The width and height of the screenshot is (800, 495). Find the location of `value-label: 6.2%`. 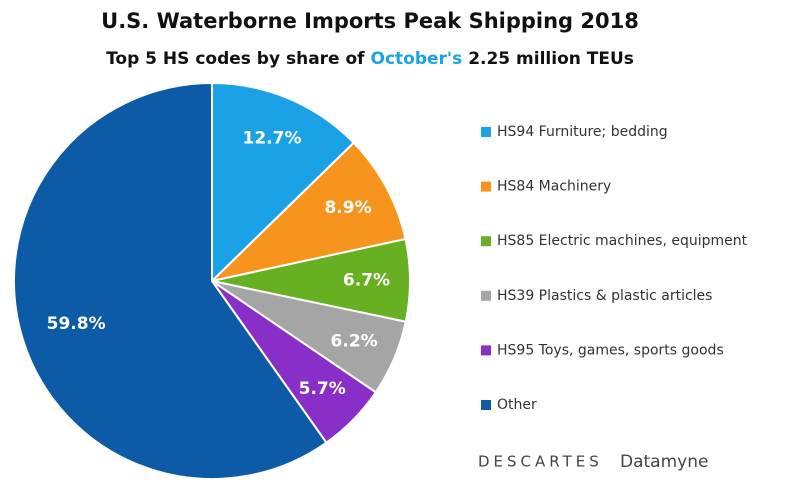

value-label: 6.2% is located at coordinates (354, 341).